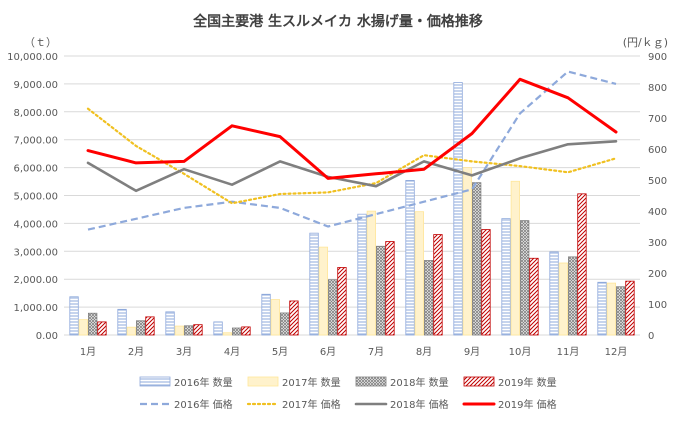 This screenshot has width=676, height=423. I want to click on x-tick-label: 3月, so click(184, 352).